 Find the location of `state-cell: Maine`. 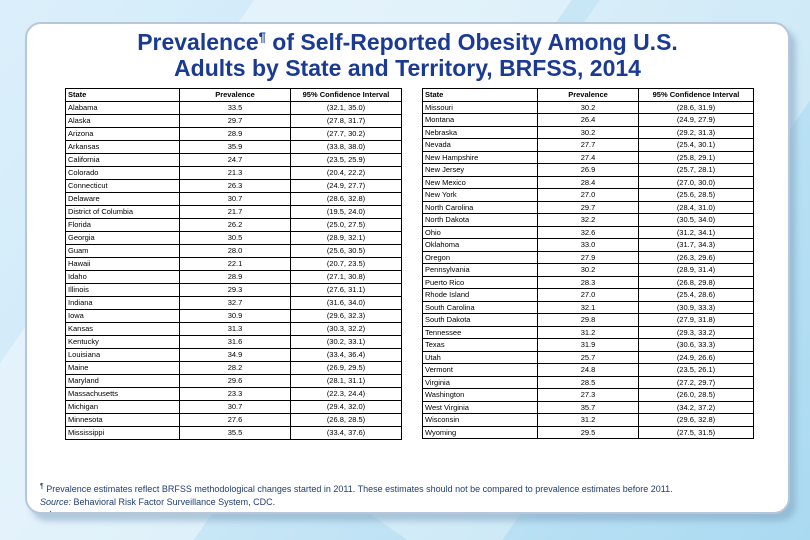

state-cell: Maine is located at coordinates (122, 368).